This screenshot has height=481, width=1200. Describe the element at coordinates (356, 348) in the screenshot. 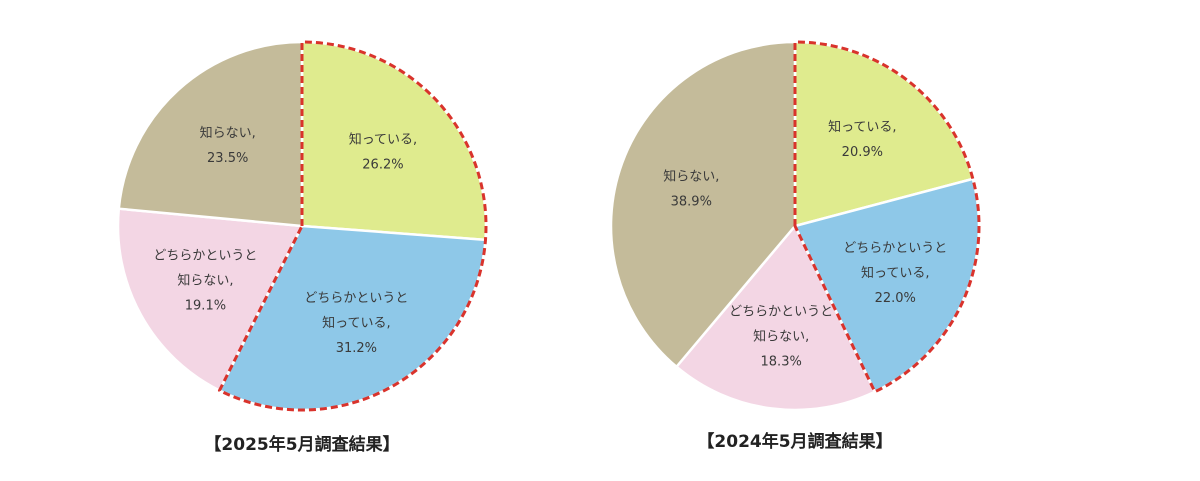

I see `slice-value: 31.2%` at that location.